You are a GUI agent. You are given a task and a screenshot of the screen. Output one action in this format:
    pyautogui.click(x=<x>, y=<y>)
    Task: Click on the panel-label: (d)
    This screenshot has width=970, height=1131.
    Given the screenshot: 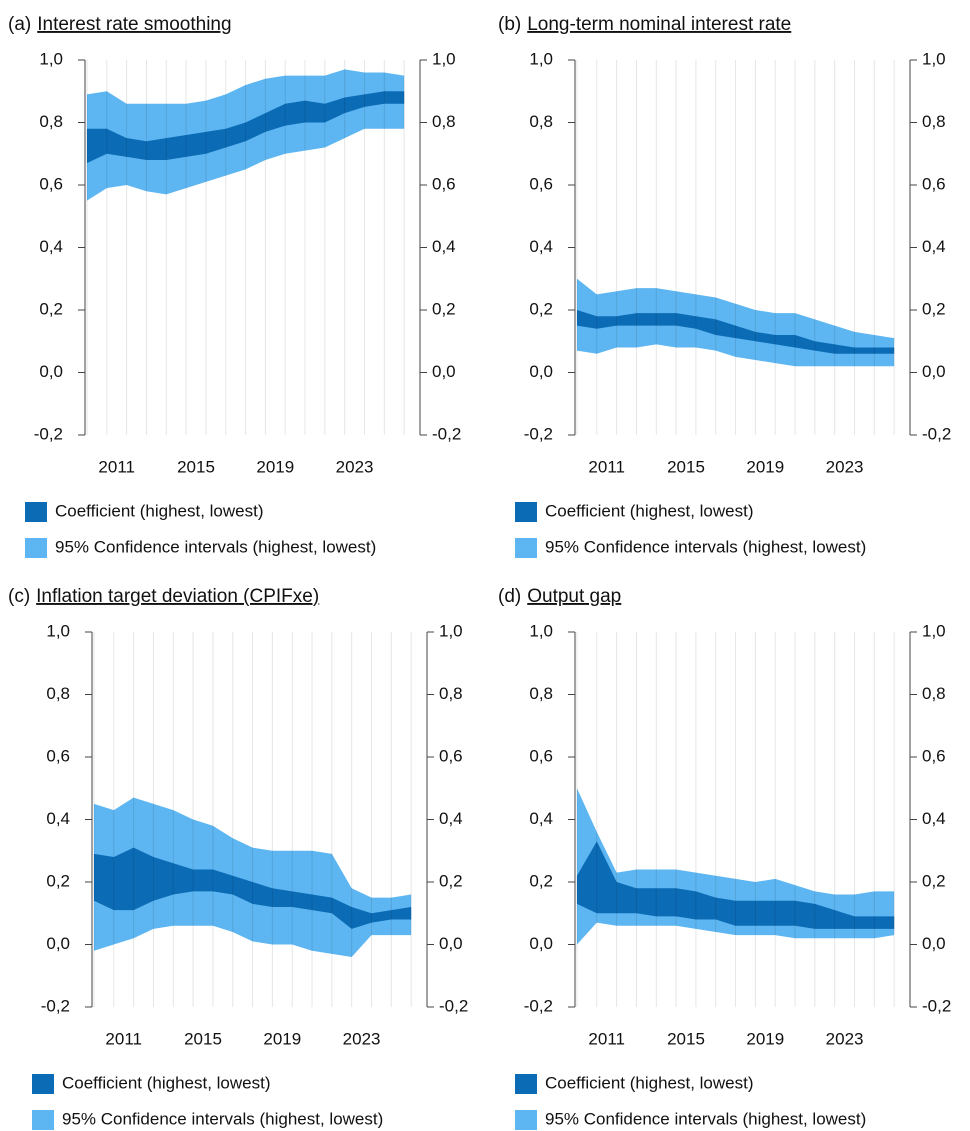 What is the action you would take?
    pyautogui.click(x=509, y=596)
    